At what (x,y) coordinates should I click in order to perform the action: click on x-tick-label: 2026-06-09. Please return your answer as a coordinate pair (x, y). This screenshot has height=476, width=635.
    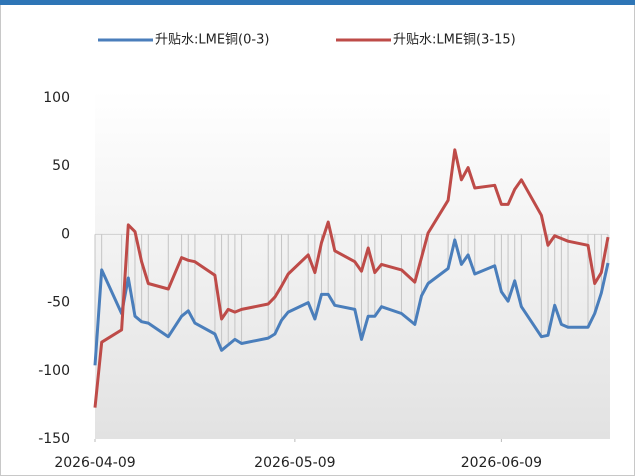
    Looking at the image, I should click on (501, 463).